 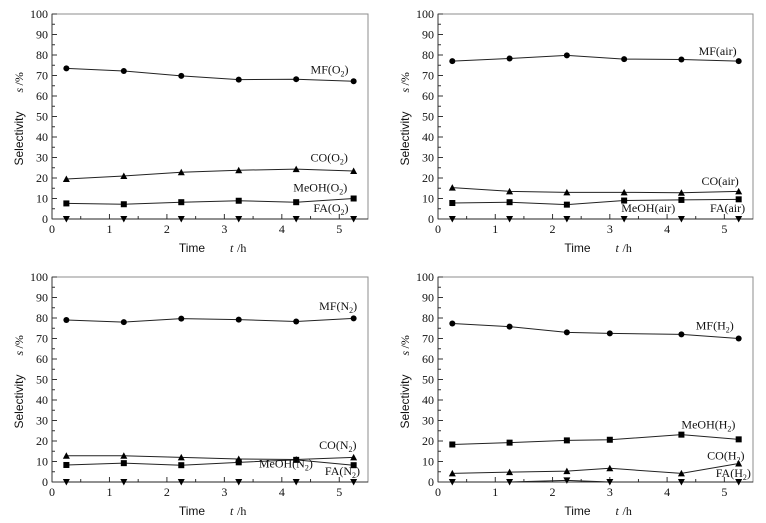 I want to click on series-fa: FA(O2), so click(x=210, y=212).